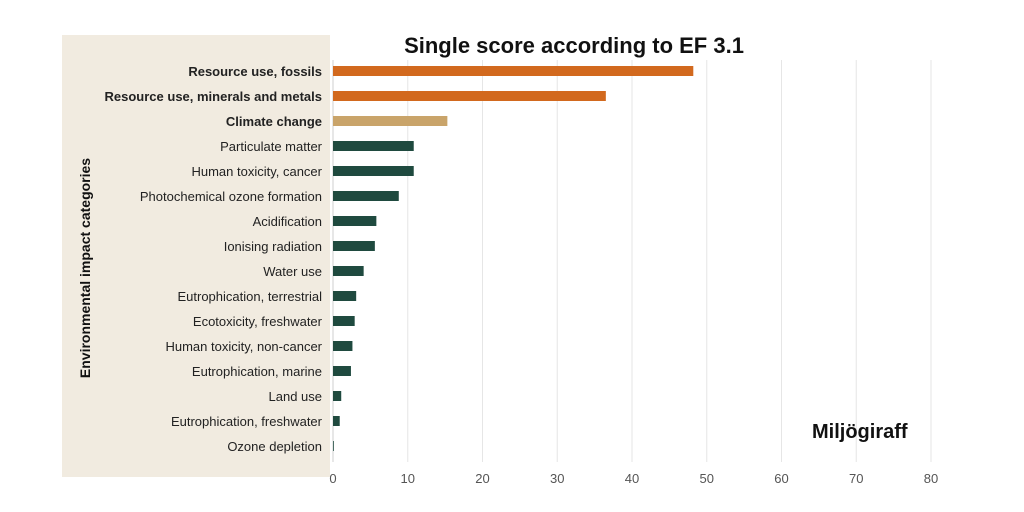  Describe the element at coordinates (931, 478) in the screenshot. I see `x-tick-label: 80` at that location.